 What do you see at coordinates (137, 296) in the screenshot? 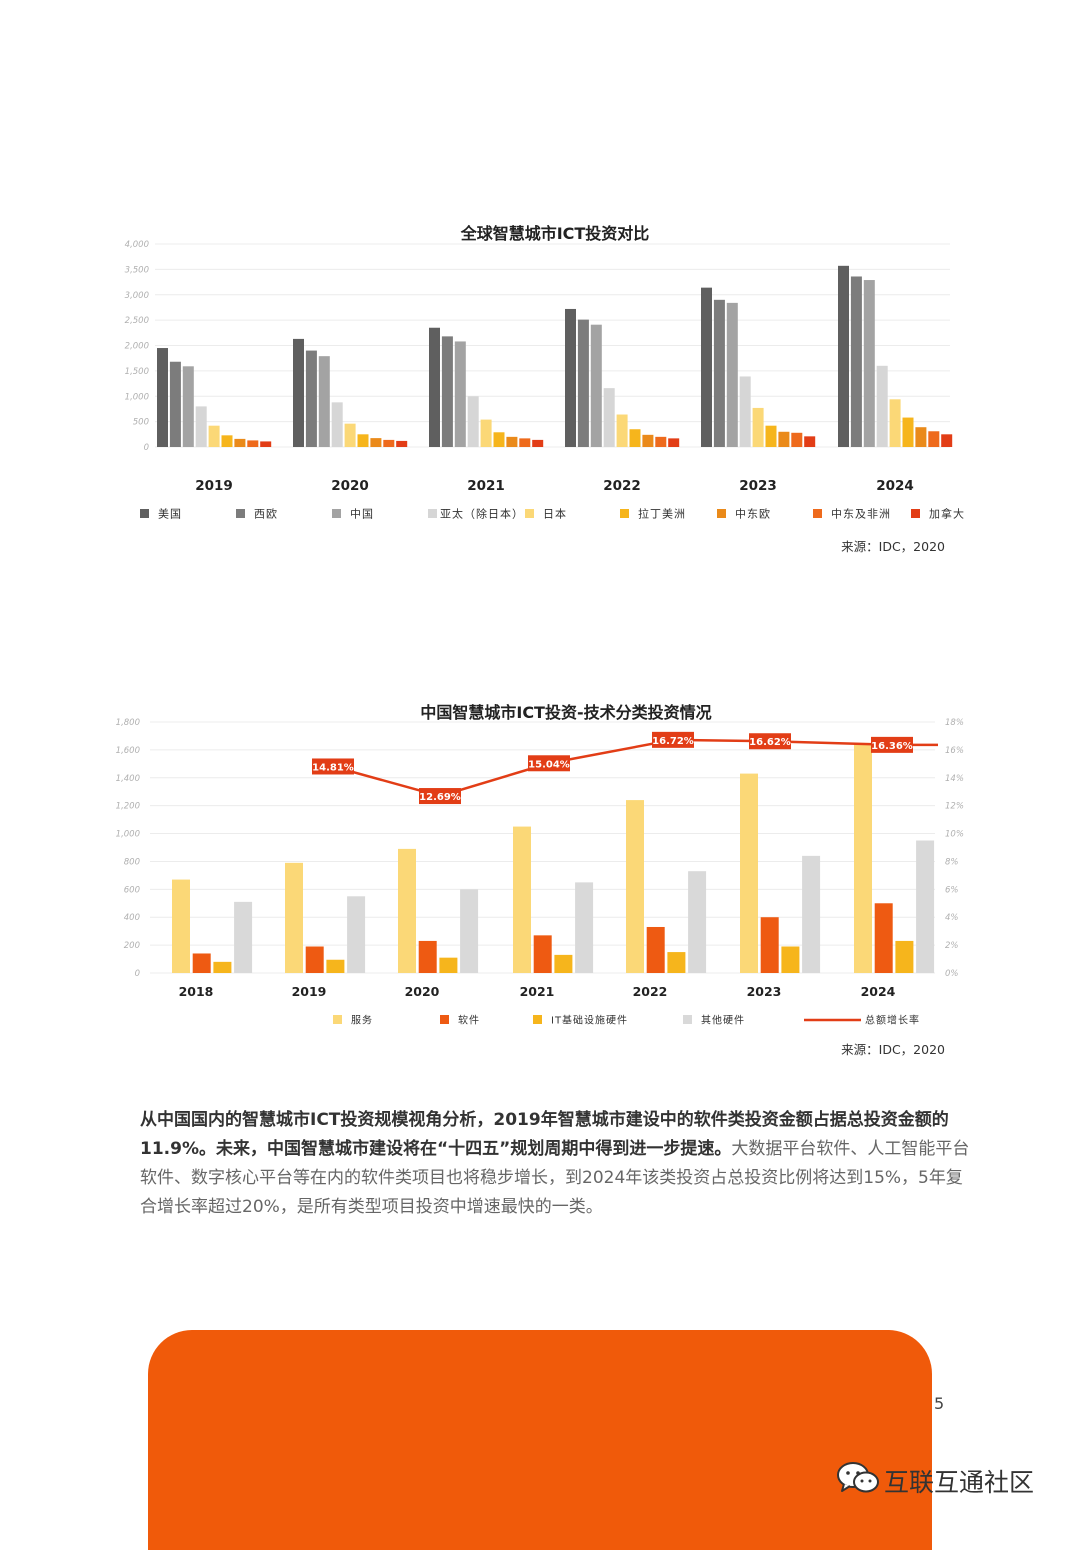
I see `chart1-y-tick-label: 3,000` at bounding box center [137, 296].